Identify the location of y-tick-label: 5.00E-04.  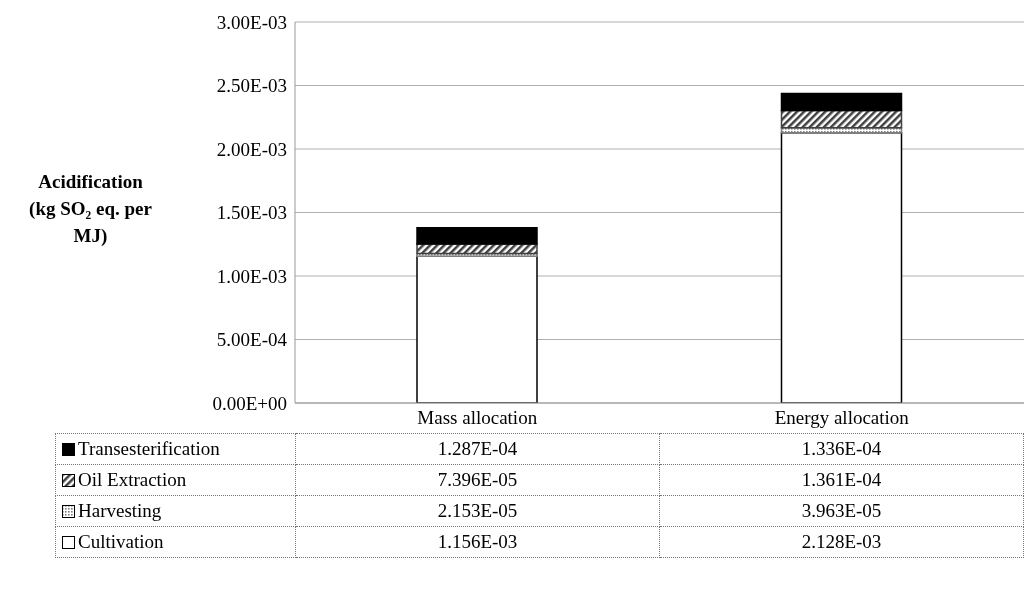
(252, 340).